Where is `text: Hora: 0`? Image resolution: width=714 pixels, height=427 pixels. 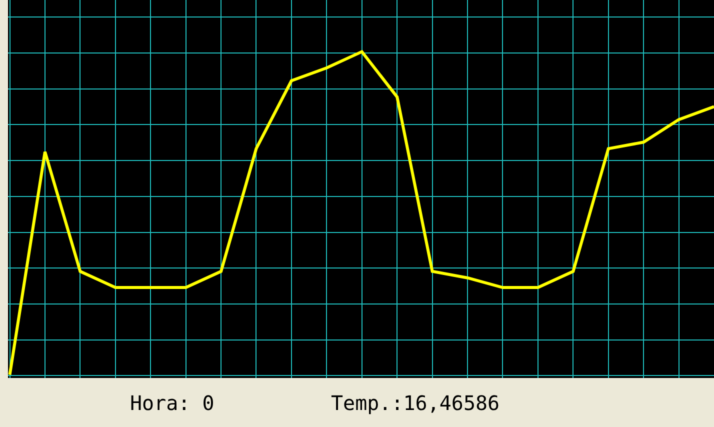 text: Hora: 0 is located at coordinates (172, 403).